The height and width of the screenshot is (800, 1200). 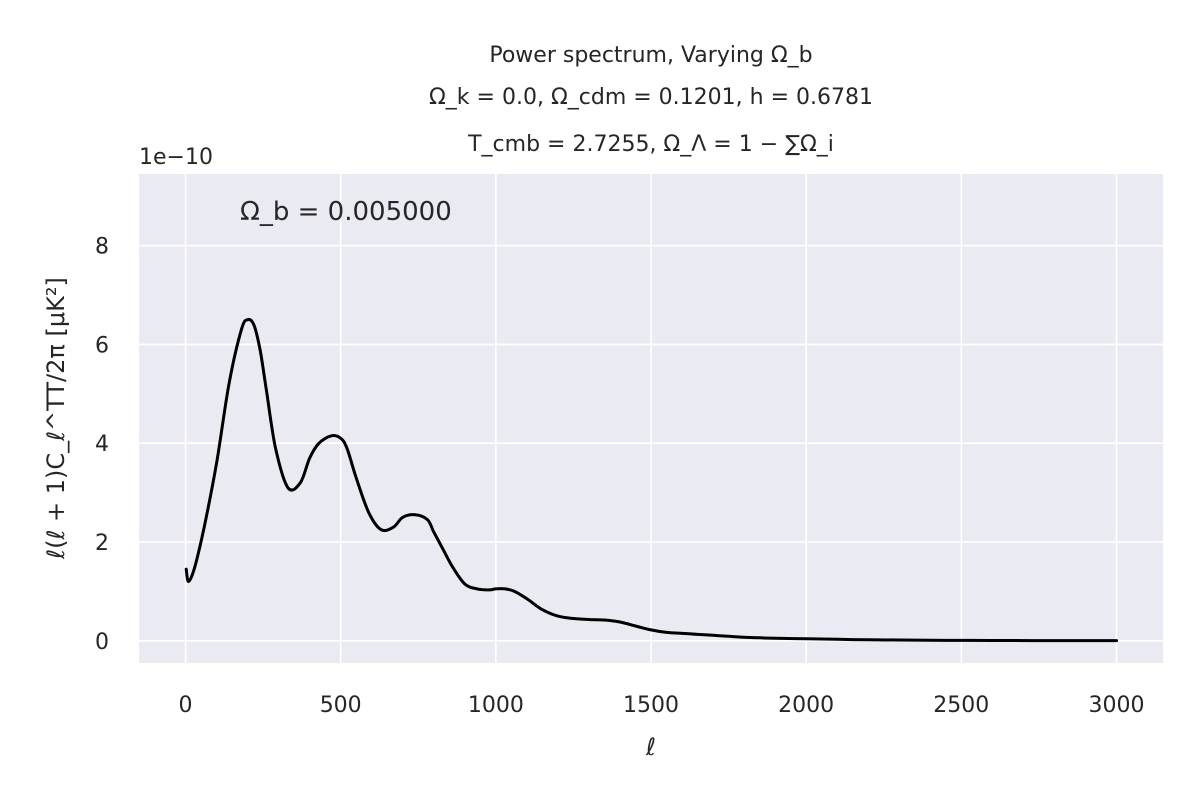 I want to click on x-tick-label: 3000, so click(x=1116, y=705).